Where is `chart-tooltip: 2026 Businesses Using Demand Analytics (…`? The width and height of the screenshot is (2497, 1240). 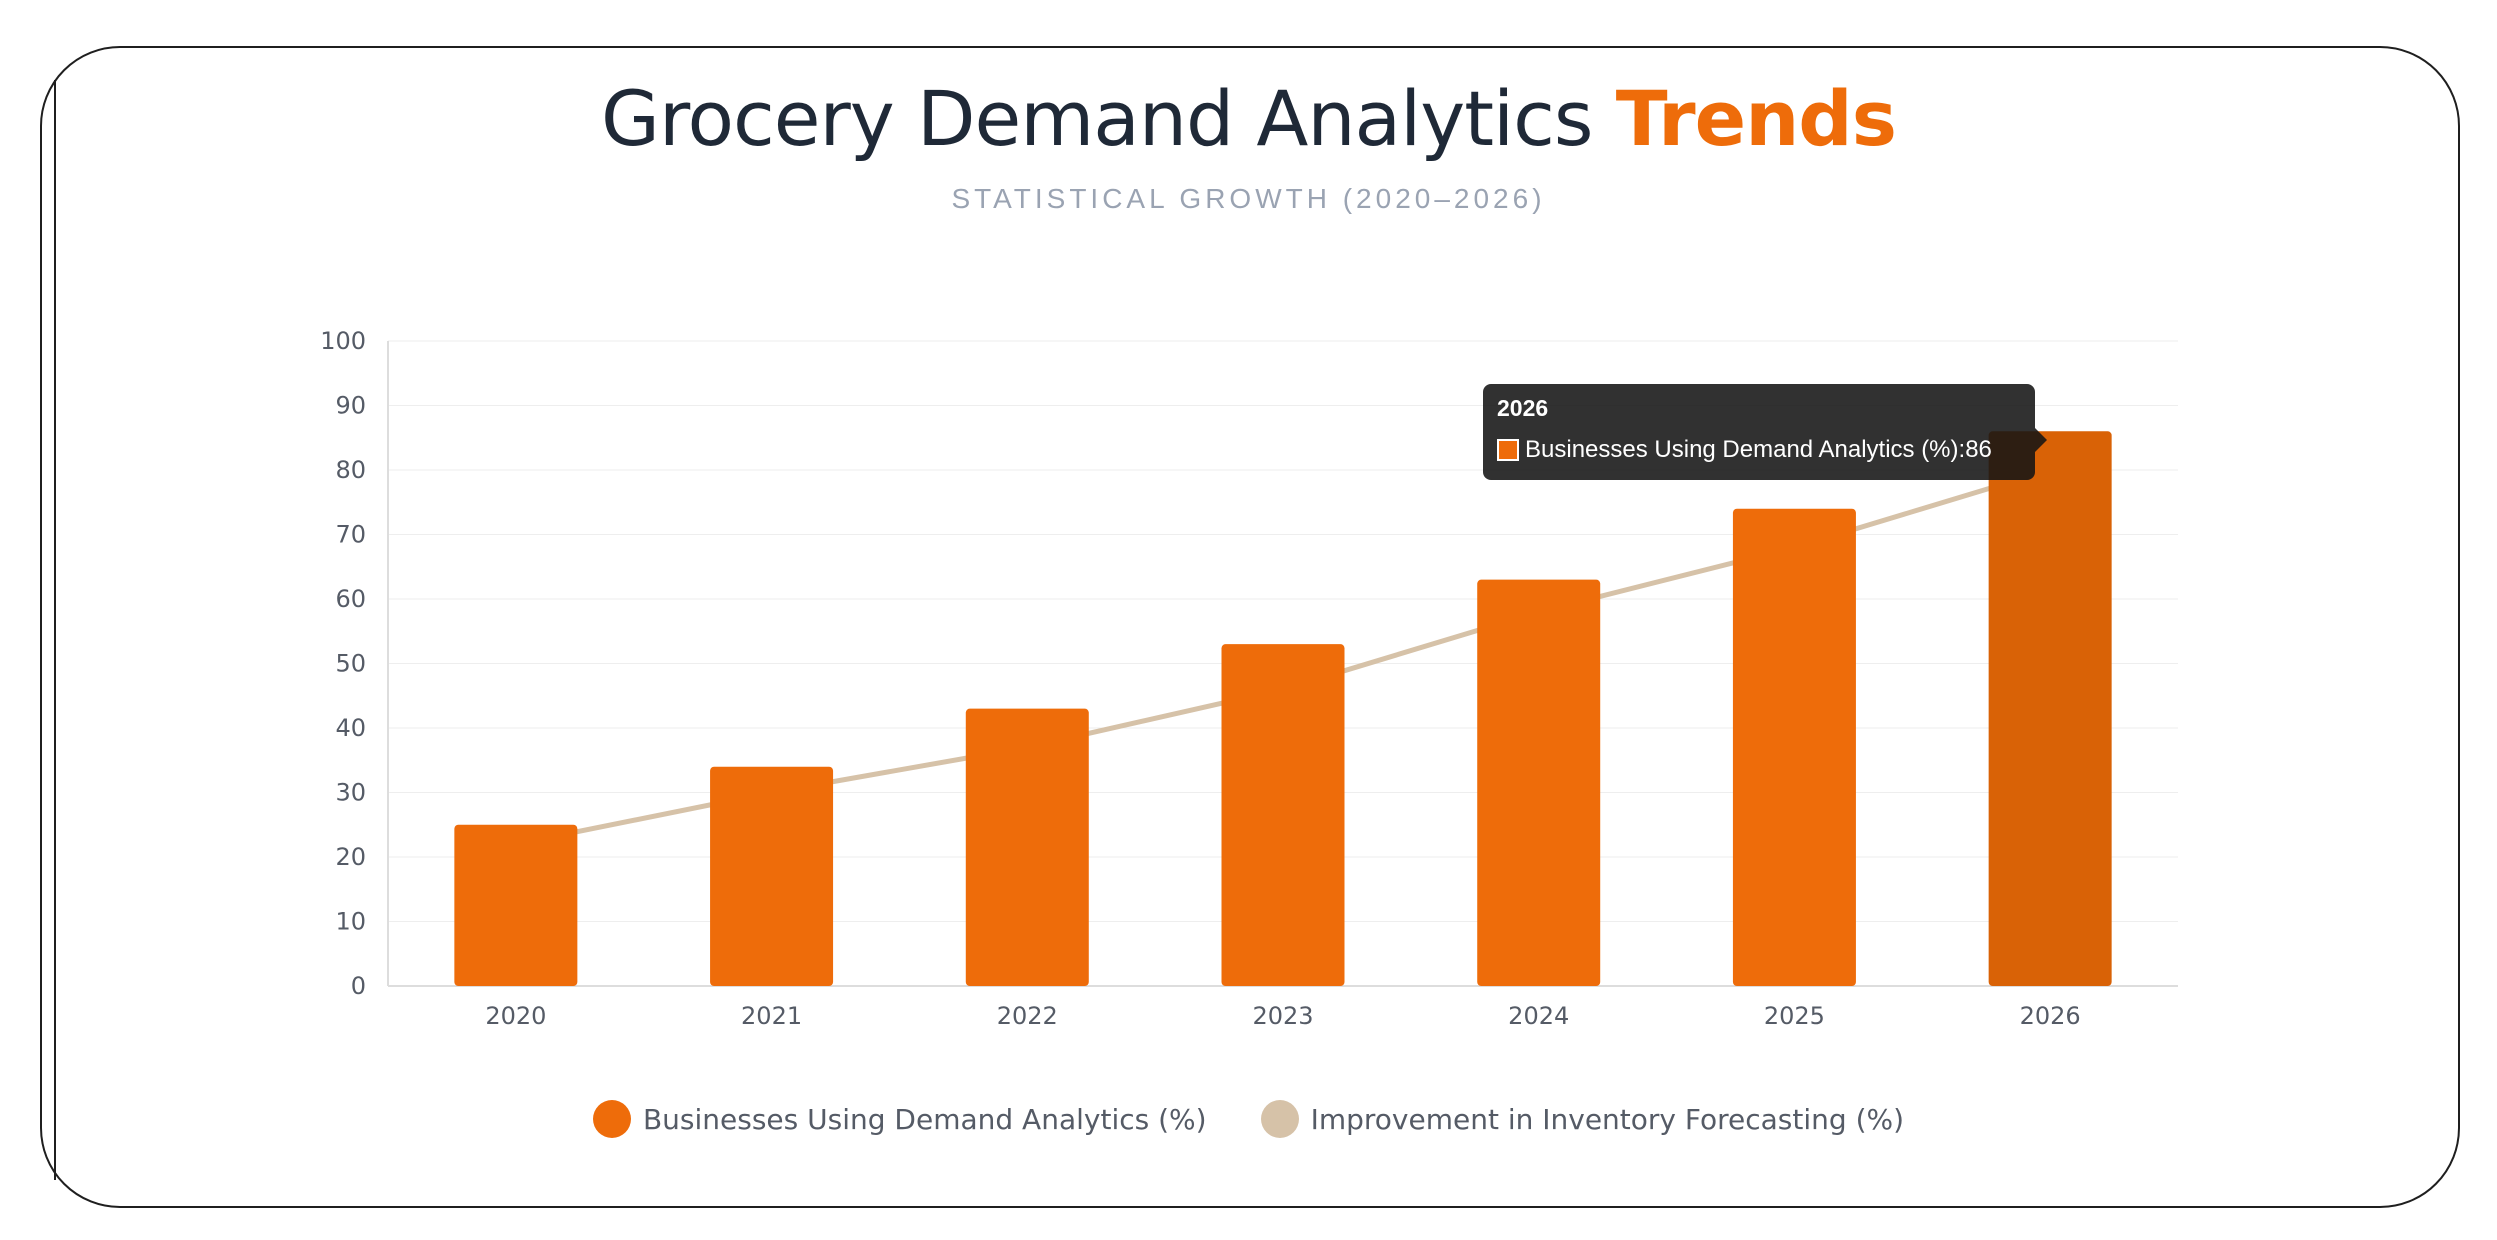 chart-tooltip: 2026 Businesses Using Demand Analytics (… is located at coordinates (1765, 432).